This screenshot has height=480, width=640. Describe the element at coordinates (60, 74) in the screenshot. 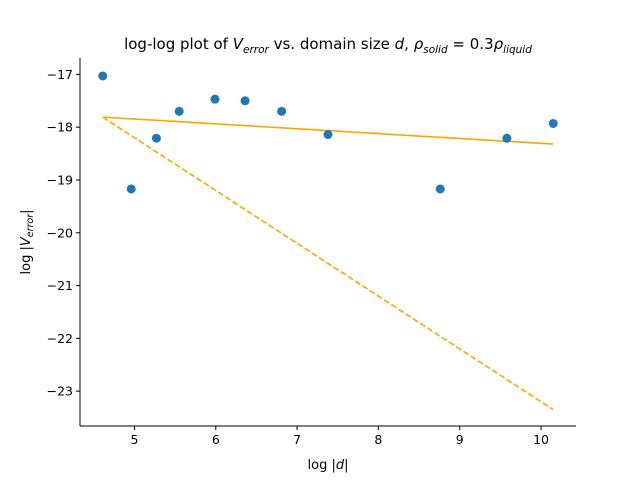

I see `y-tick-label: −17` at that location.